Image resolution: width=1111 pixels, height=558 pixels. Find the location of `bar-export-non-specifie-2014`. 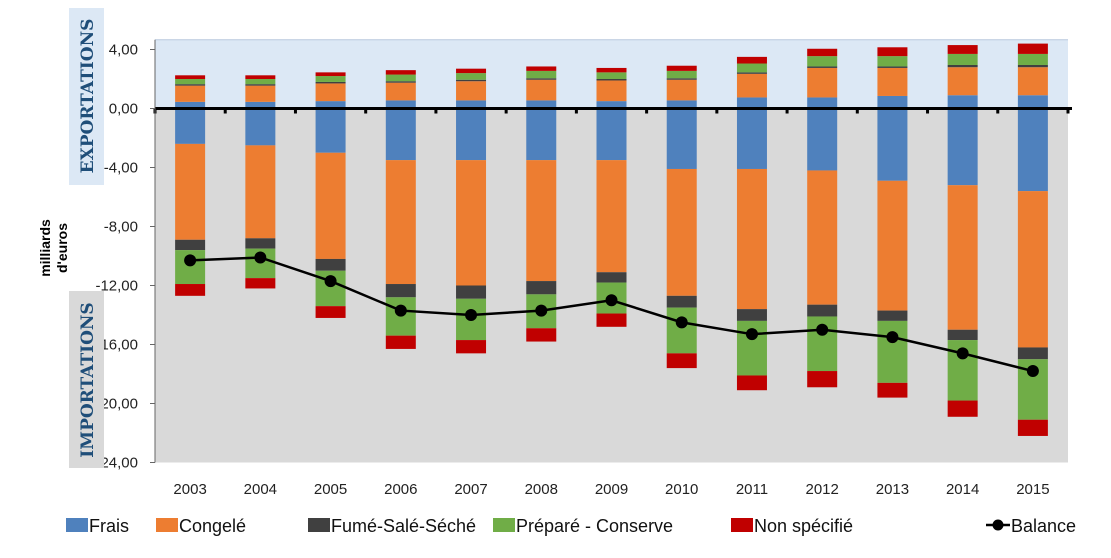

bar-export-non-specifie-2014 is located at coordinates (962, 49).